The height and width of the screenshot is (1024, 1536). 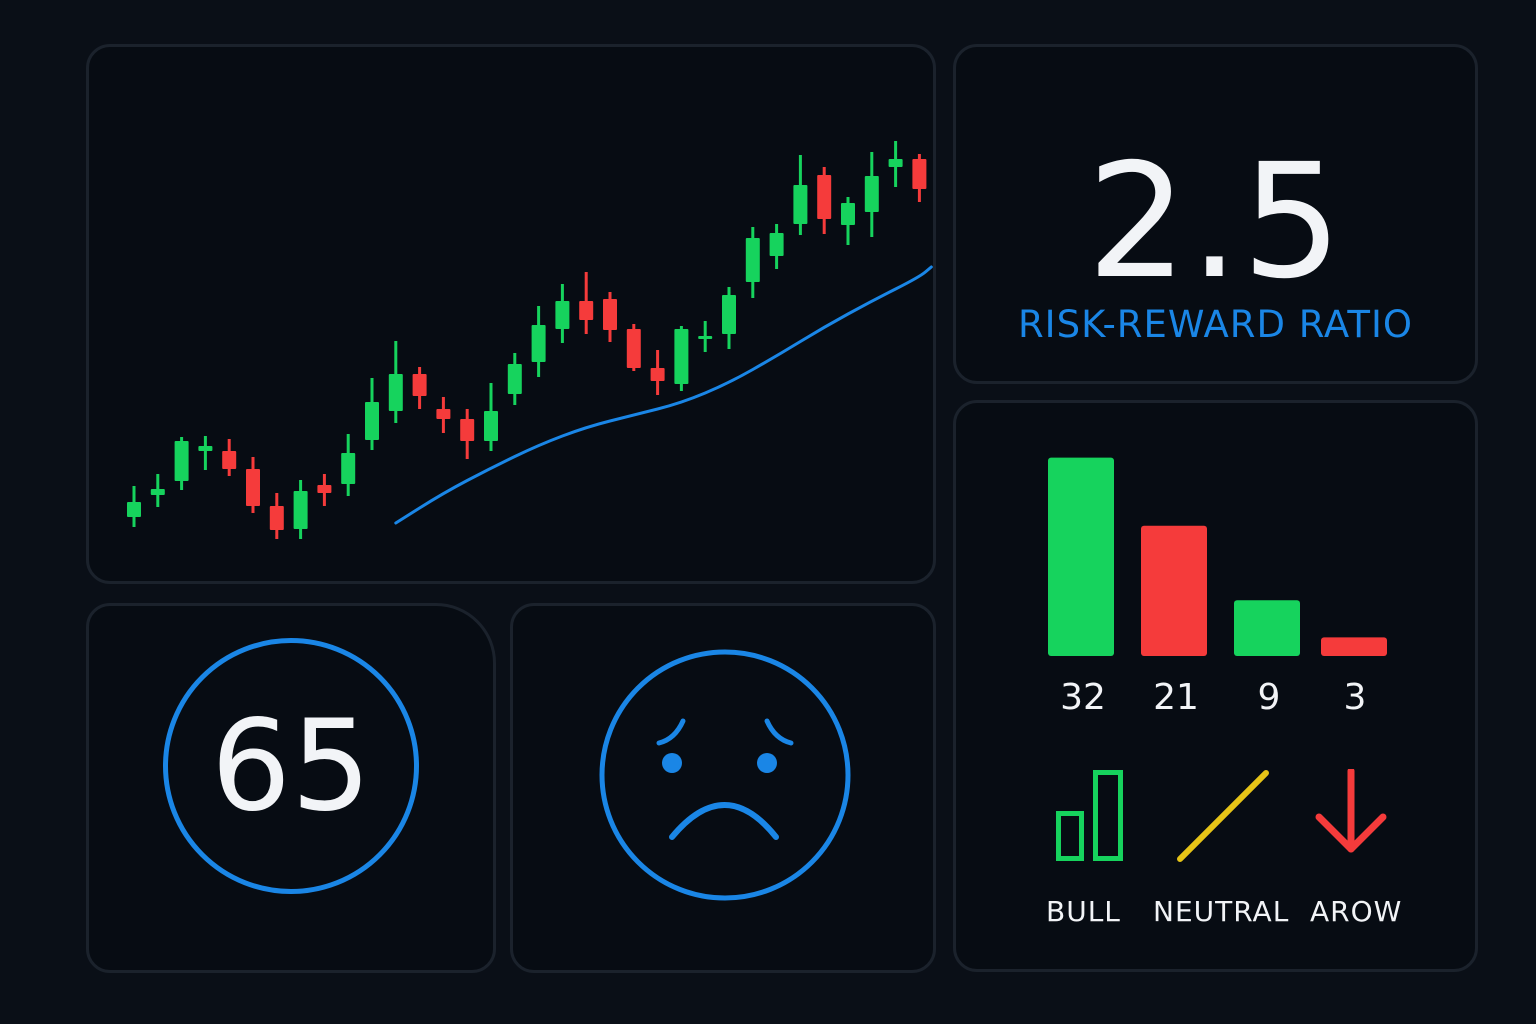 I want to click on moving-average-line, so click(x=663, y=395).